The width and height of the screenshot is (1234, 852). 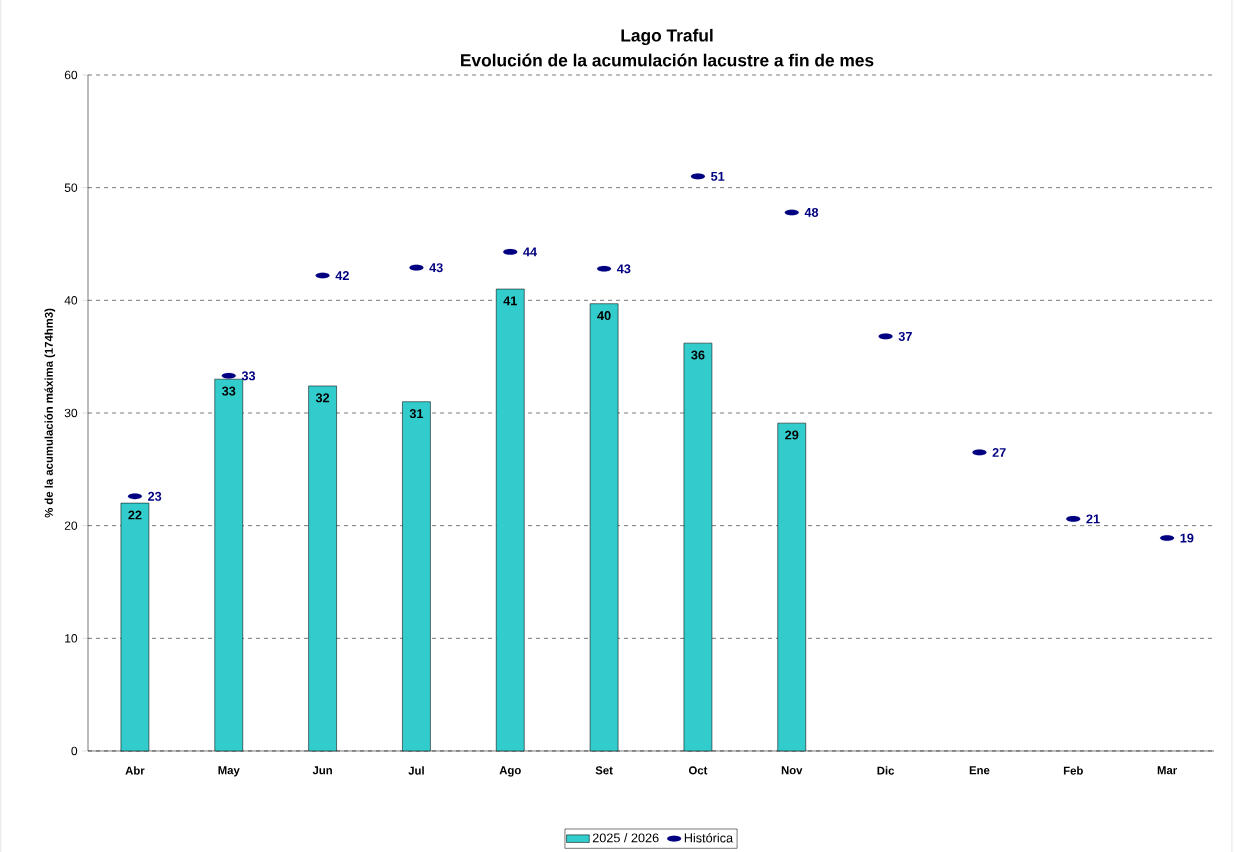 I want to click on x-tick-label: May, so click(x=229, y=771).